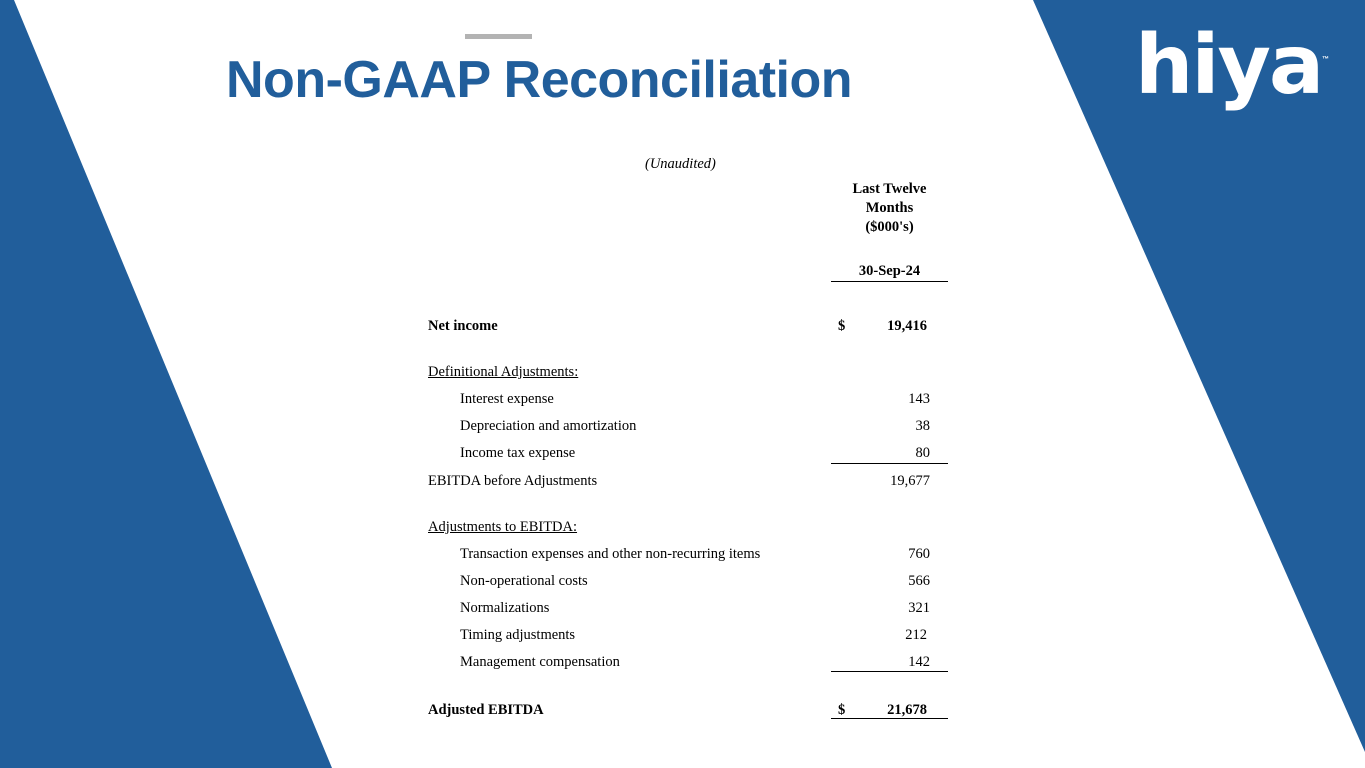  What do you see at coordinates (907, 326) in the screenshot?
I see `net-income-value: 19,416` at bounding box center [907, 326].